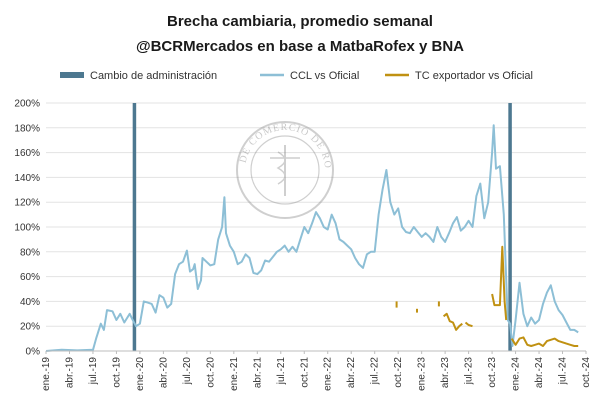 The image size is (600, 410). Describe the element at coordinates (422, 374) in the screenshot. I see `x-tick-label: ene.-23` at that location.